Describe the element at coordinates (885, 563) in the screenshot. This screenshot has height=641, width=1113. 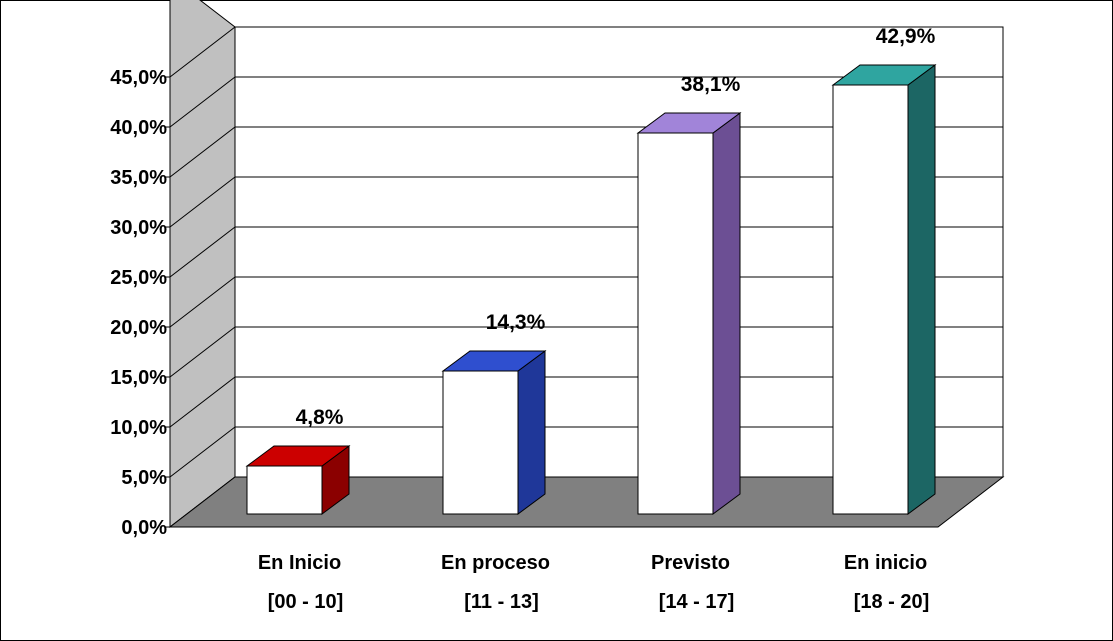
I see `x-tick-label: En inicio` at that location.